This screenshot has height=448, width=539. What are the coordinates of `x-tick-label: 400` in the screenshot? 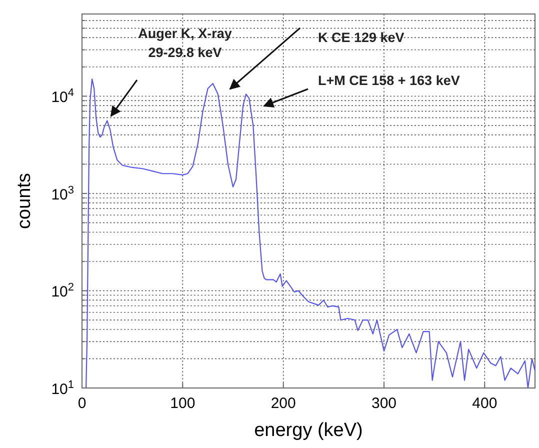 It's located at (485, 403).